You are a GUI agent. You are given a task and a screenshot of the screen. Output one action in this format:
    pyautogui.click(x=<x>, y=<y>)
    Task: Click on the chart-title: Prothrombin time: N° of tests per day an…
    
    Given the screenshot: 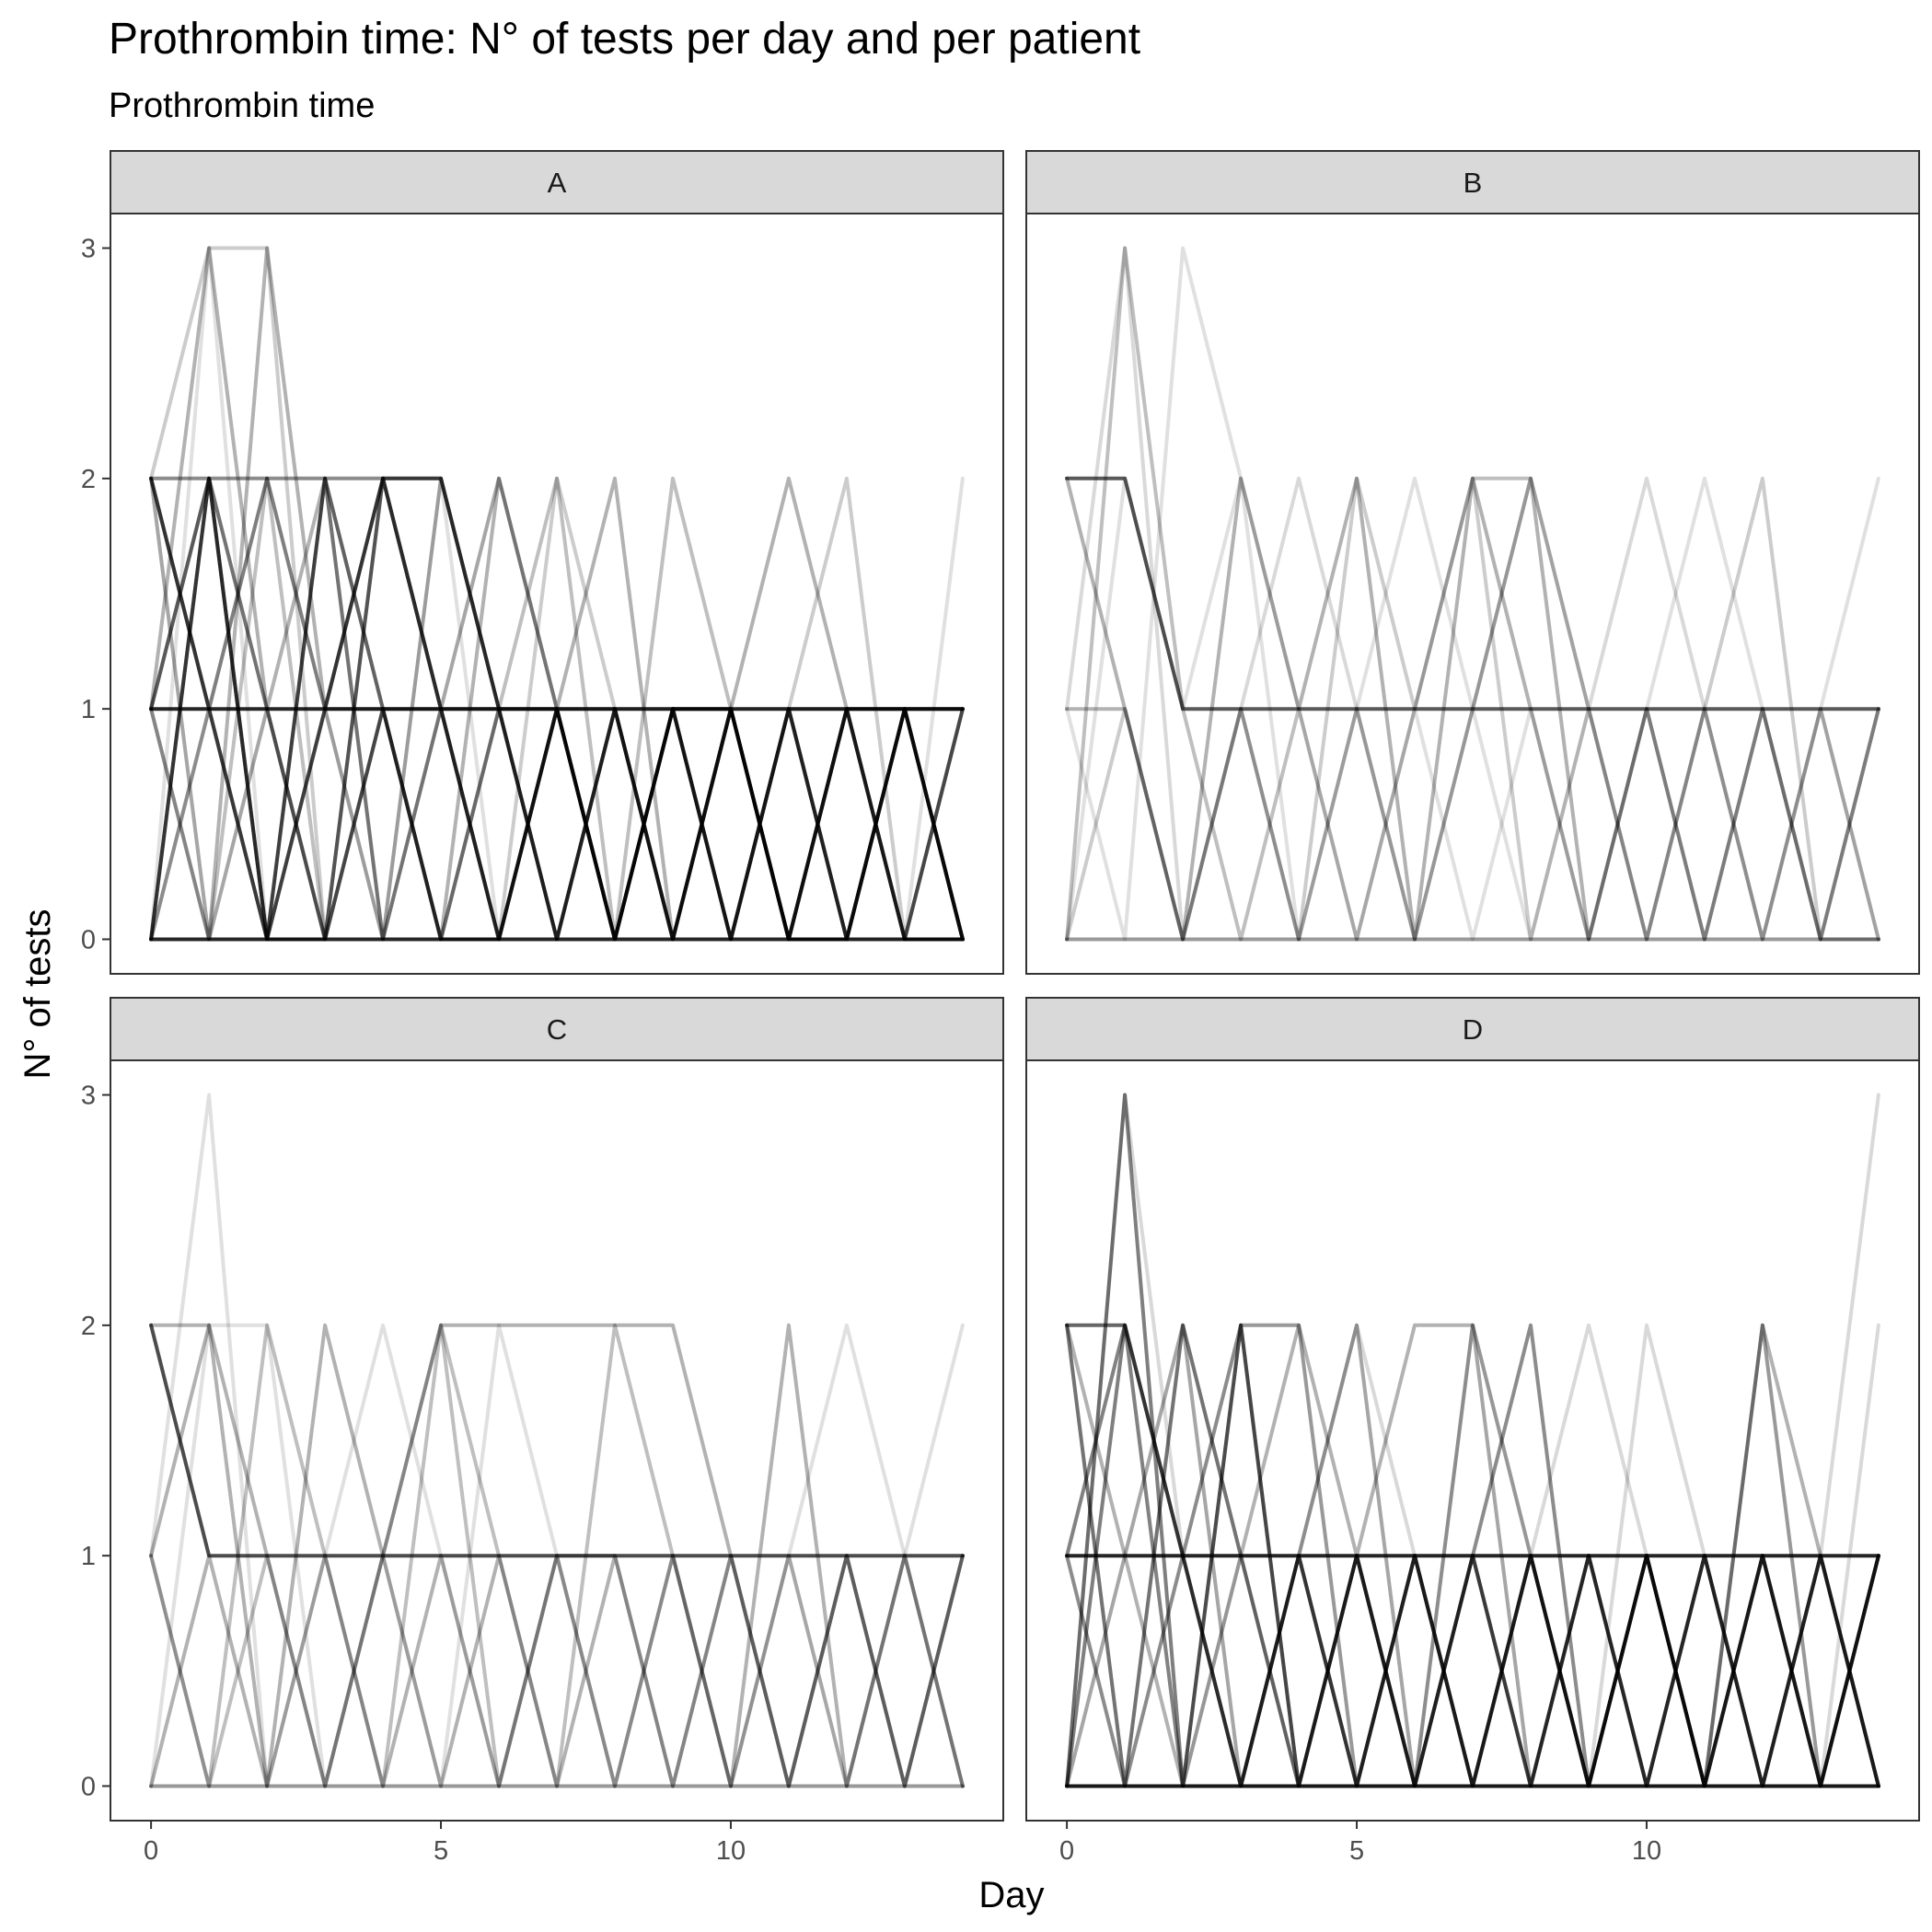 What is the action you would take?
    pyautogui.click(x=625, y=40)
    